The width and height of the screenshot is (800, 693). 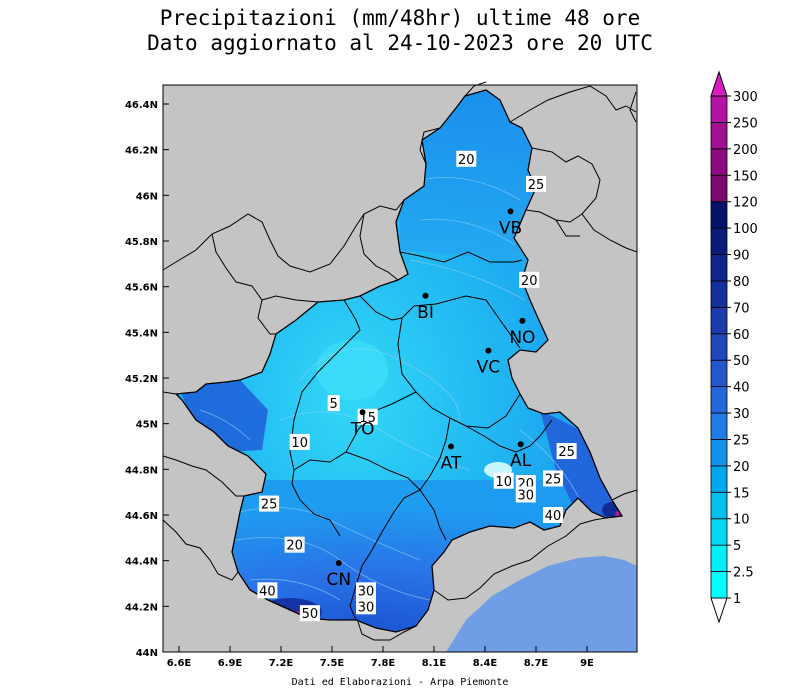 What do you see at coordinates (400, 682) in the screenshot?
I see `footer-credit: Dati ed Elaborazioni - Arpa Piemonte` at bounding box center [400, 682].